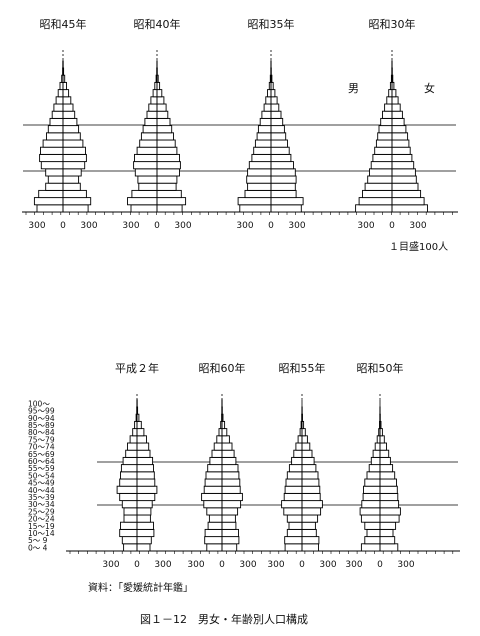 This screenshot has width=480, height=636. Describe the element at coordinates (63, 24) in the screenshot. I see `pyramid-title: 昭和45年` at that location.